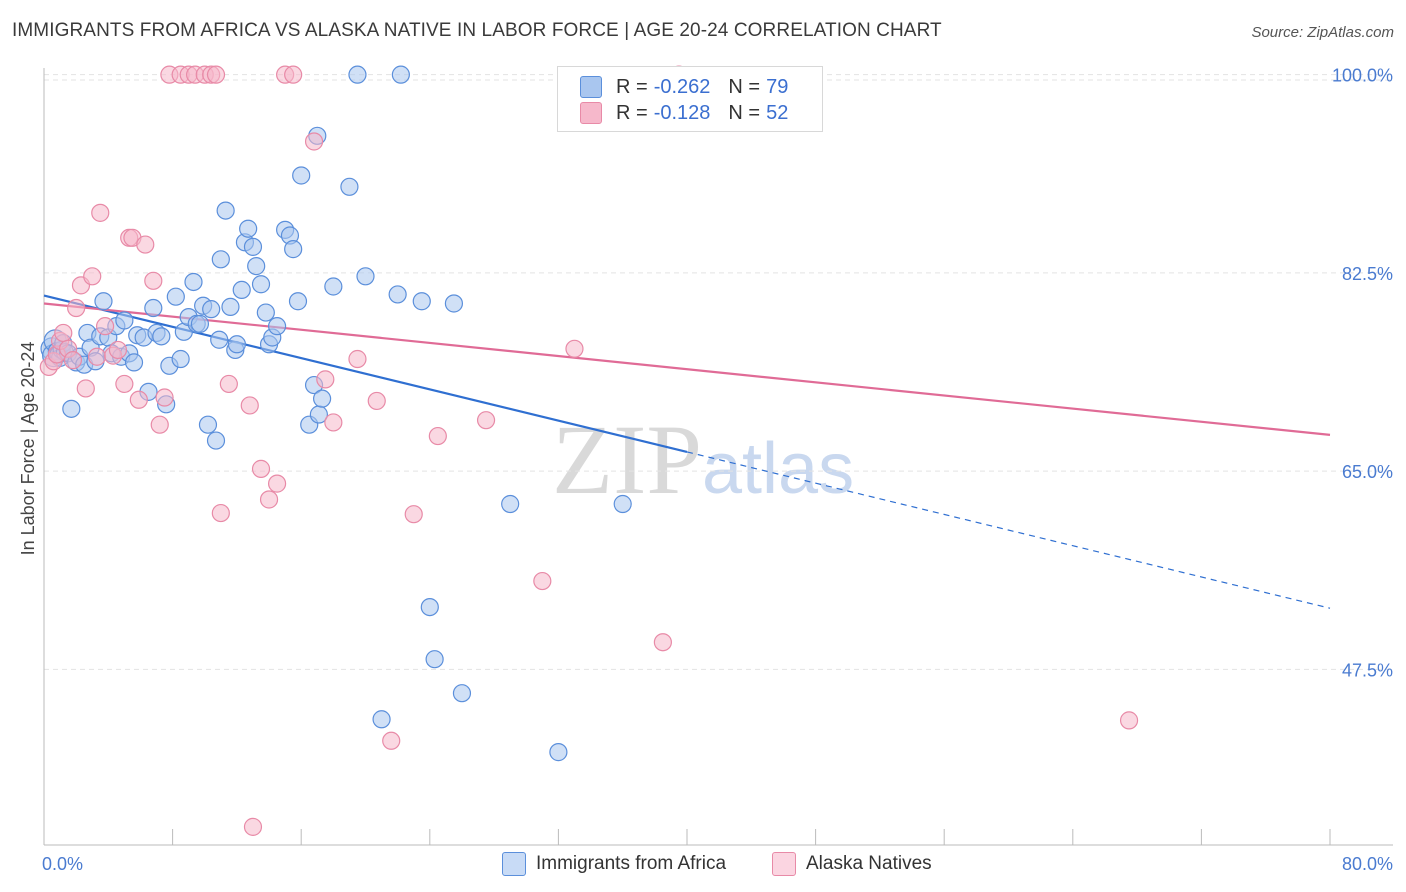 The width and height of the screenshot is (1406, 892). I want to click on n-value: 52, so click(777, 112).